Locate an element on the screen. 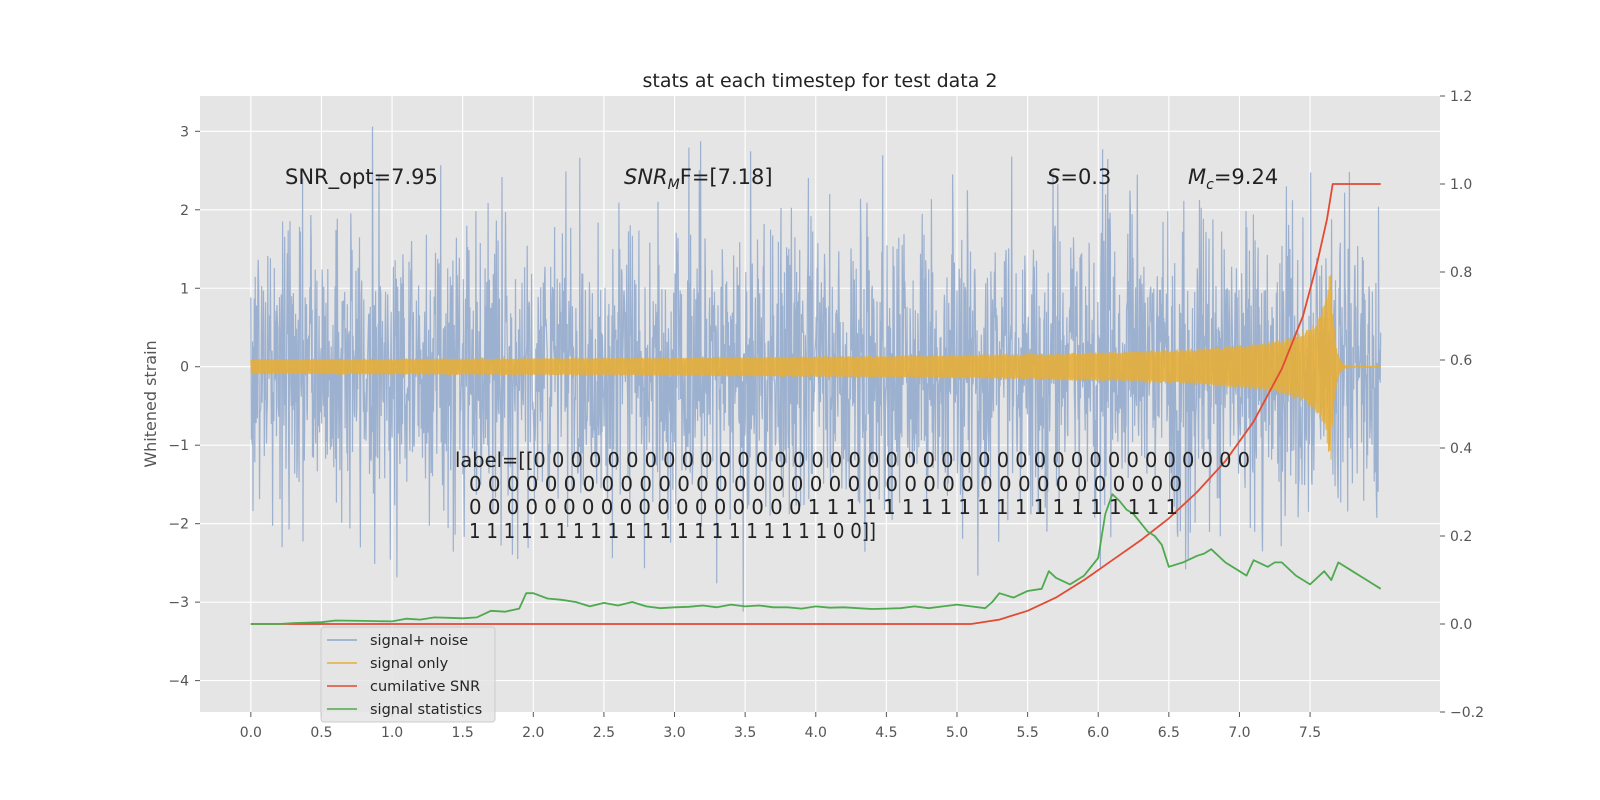 The width and height of the screenshot is (1600, 800). y2-tick-label: 0.2 is located at coordinates (1461, 537).